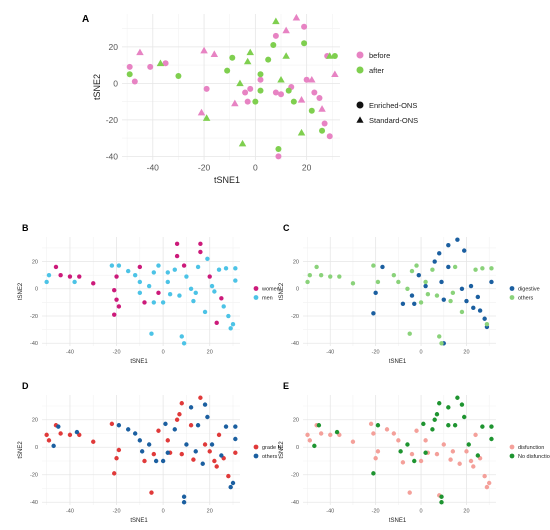 The image size is (550, 530). Describe the element at coordinates (398, 521) in the screenshot. I see `x-axis-title: tSNE1` at that location.